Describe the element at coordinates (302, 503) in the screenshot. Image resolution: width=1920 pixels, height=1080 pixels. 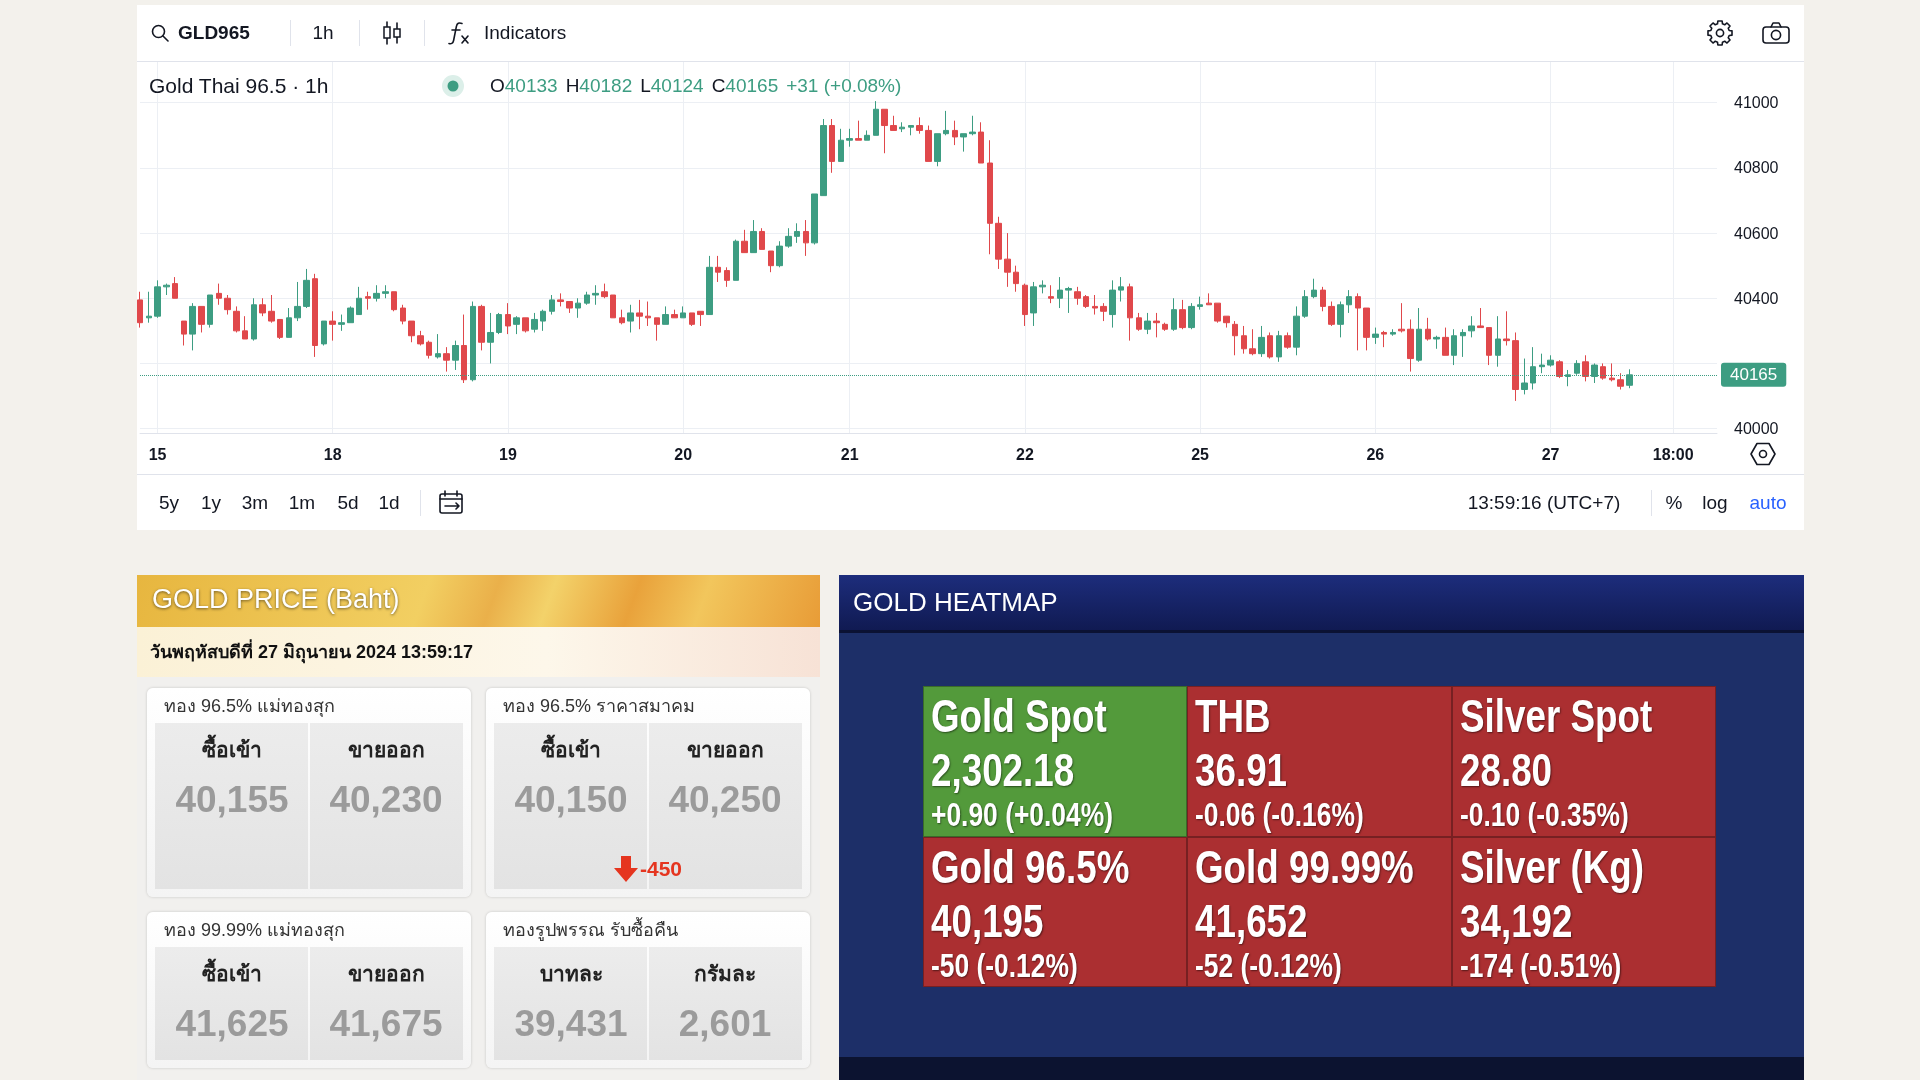
I see `text: 1m` at that location.